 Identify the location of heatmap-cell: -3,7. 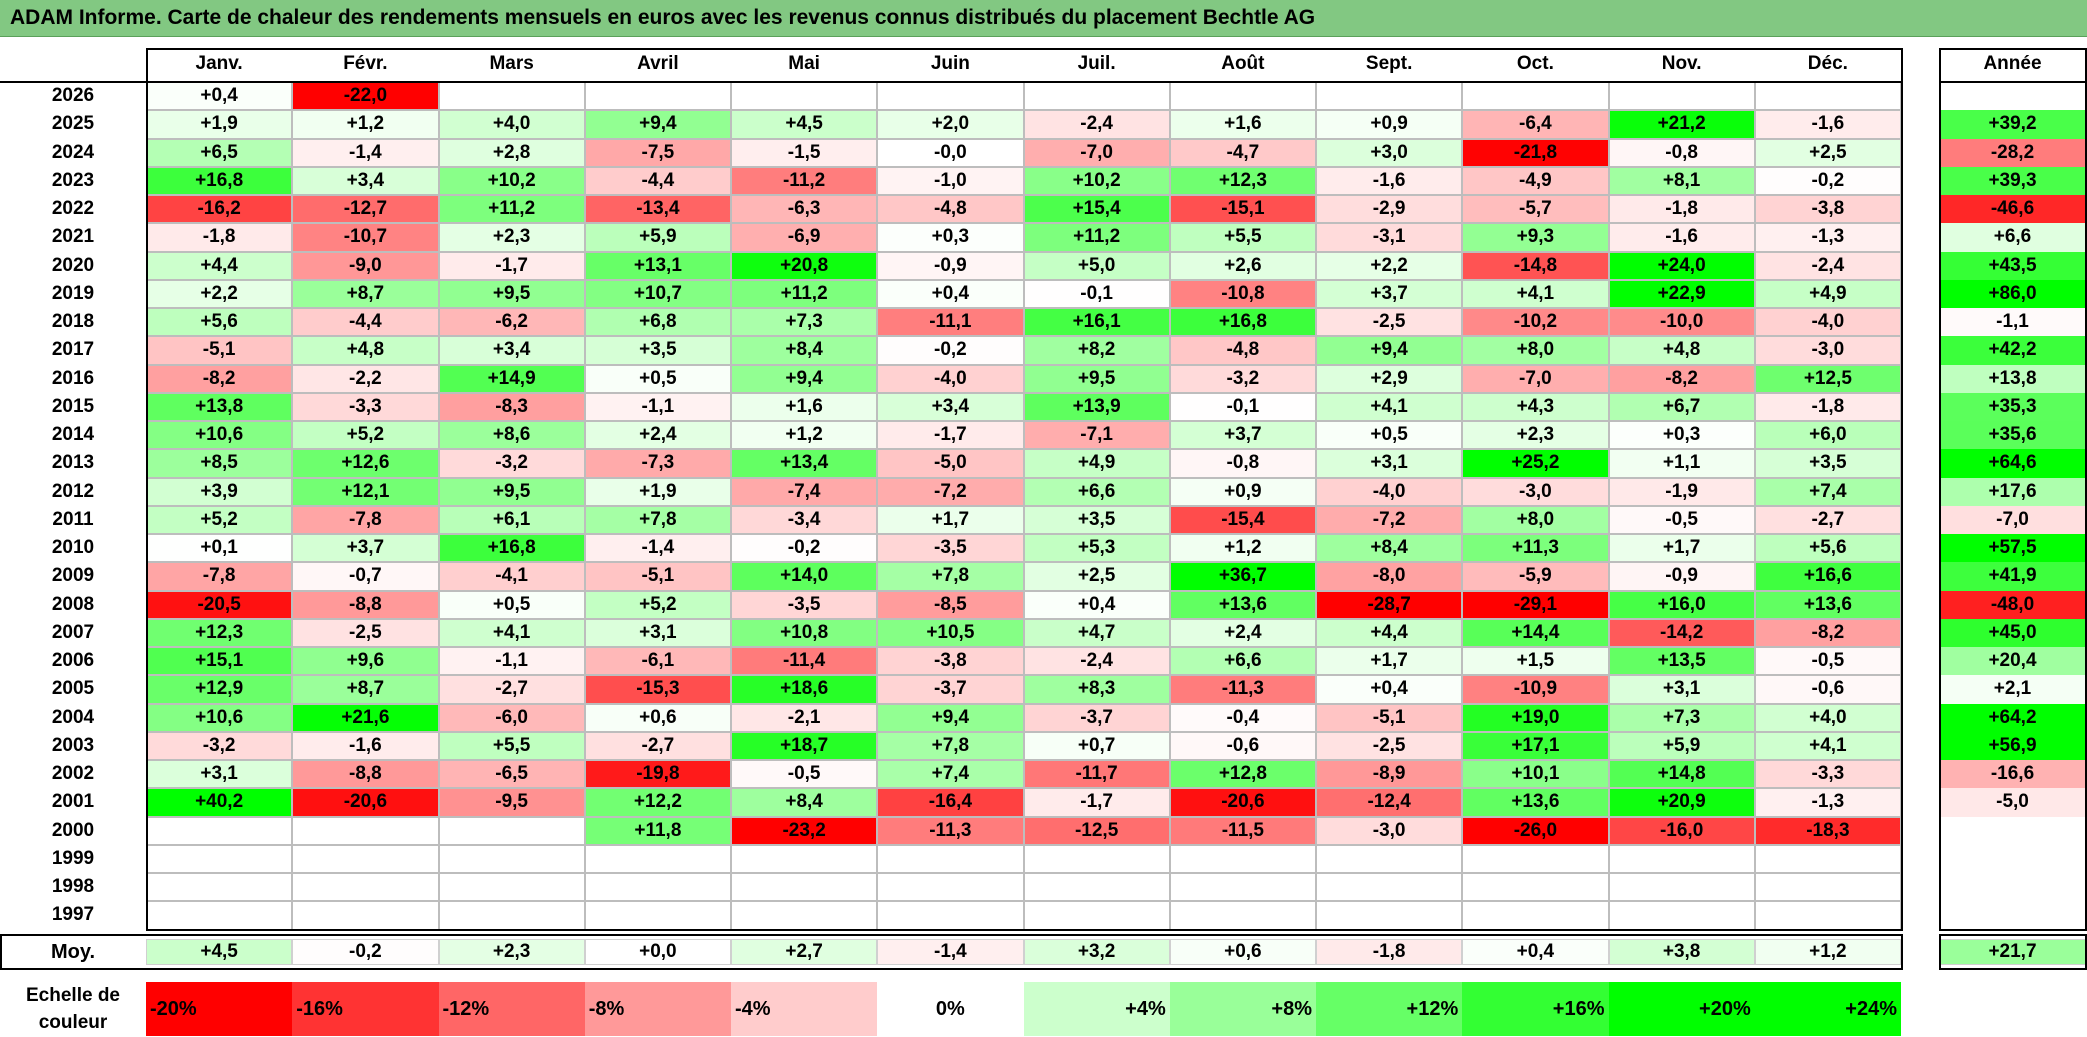
(950, 689).